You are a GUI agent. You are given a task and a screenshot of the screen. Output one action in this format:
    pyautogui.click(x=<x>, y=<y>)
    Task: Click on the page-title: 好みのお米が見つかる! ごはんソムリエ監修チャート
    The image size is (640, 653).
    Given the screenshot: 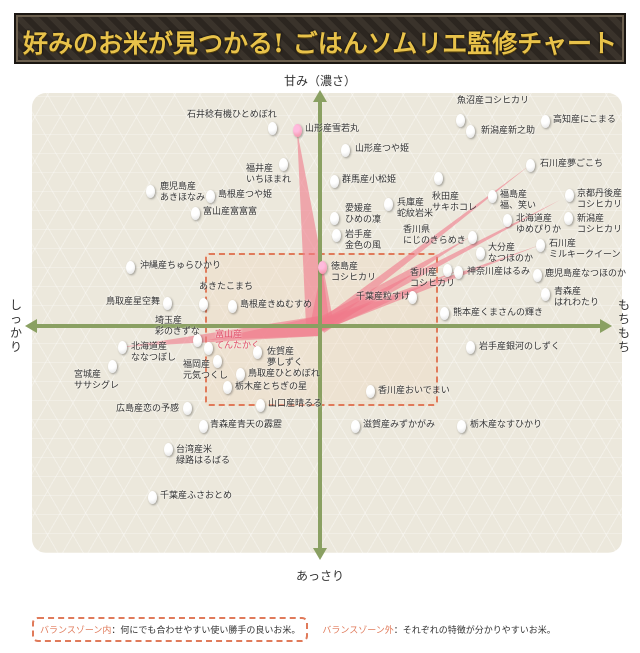 What is the action you would take?
    pyautogui.click(x=320, y=43)
    